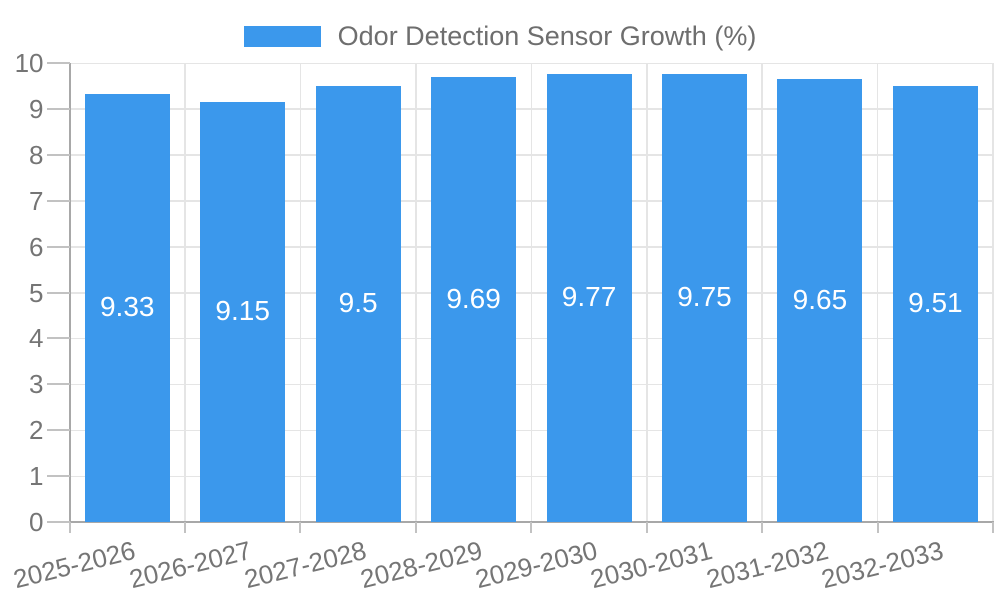 The height and width of the screenshot is (600, 1000). What do you see at coordinates (36, 154) in the screenshot?
I see `y-tick-label: 8` at bounding box center [36, 154].